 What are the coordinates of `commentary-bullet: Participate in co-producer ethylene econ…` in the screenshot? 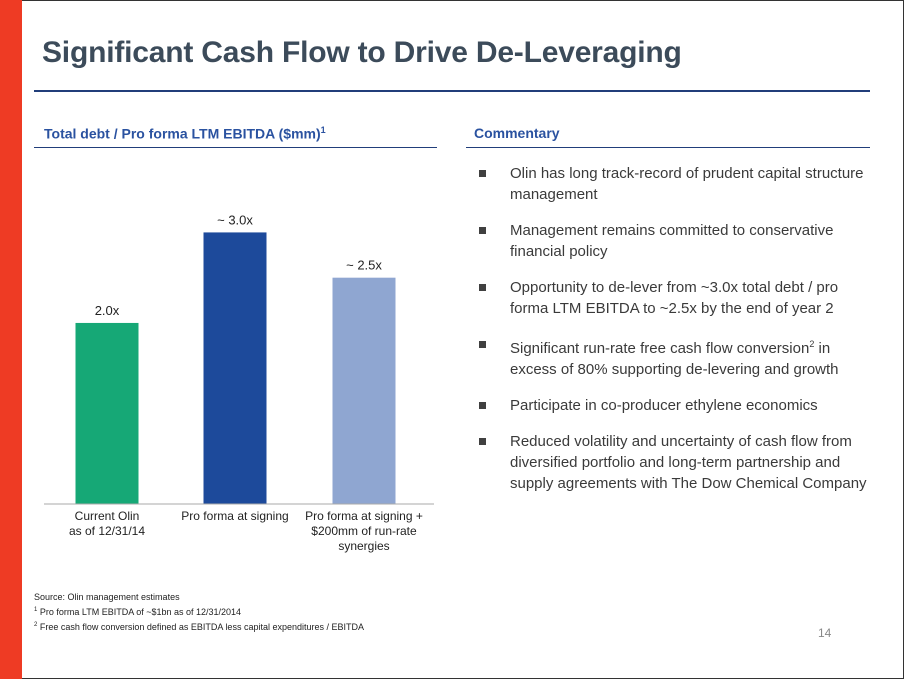 It's located at (674, 405).